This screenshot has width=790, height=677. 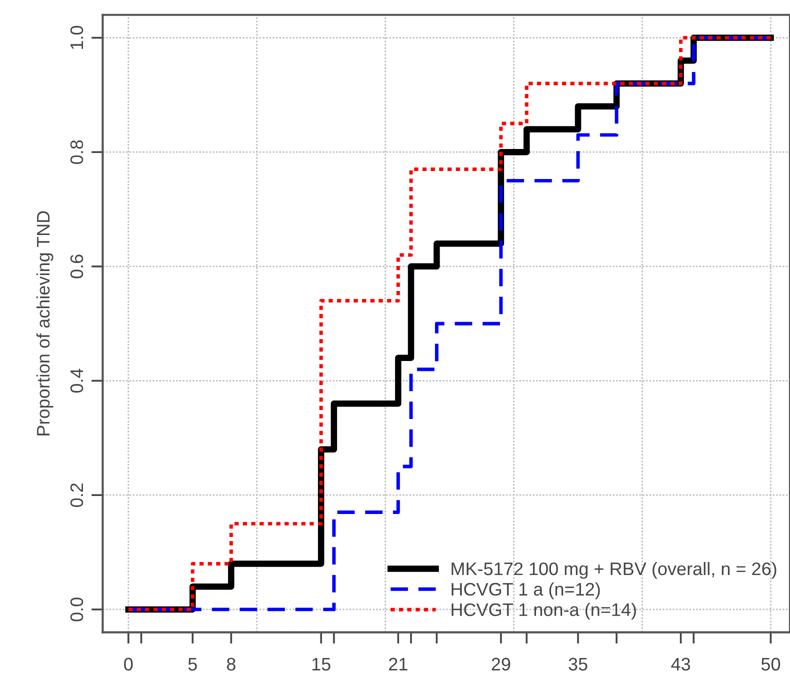 I want to click on y-tick-label: 0.6, so click(x=77, y=266).